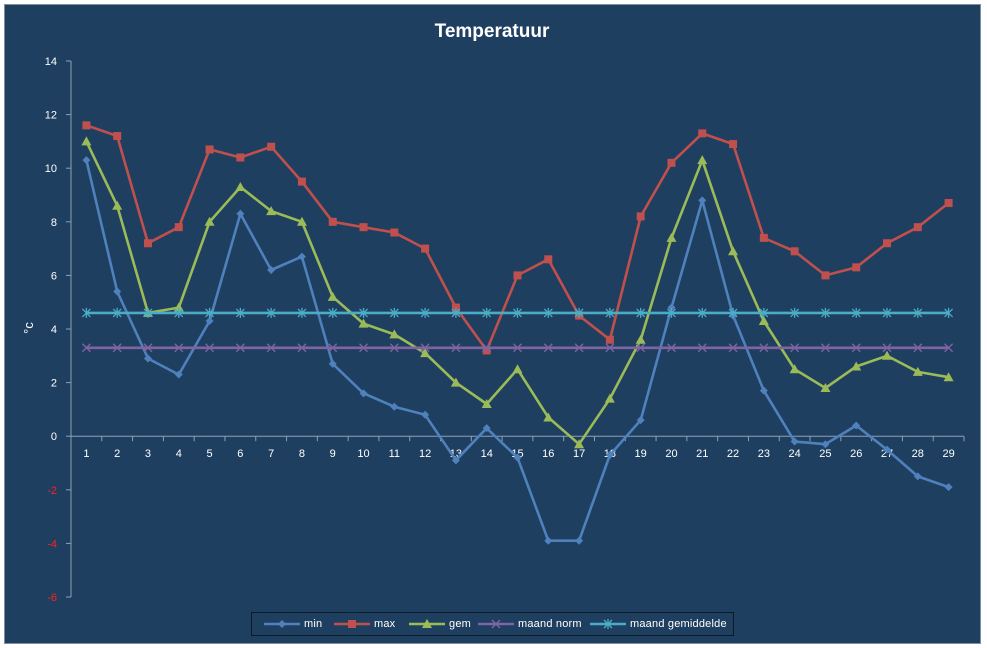 The height and width of the screenshot is (648, 987). What do you see at coordinates (948, 454) in the screenshot?
I see `x-tick-label: 29` at bounding box center [948, 454].